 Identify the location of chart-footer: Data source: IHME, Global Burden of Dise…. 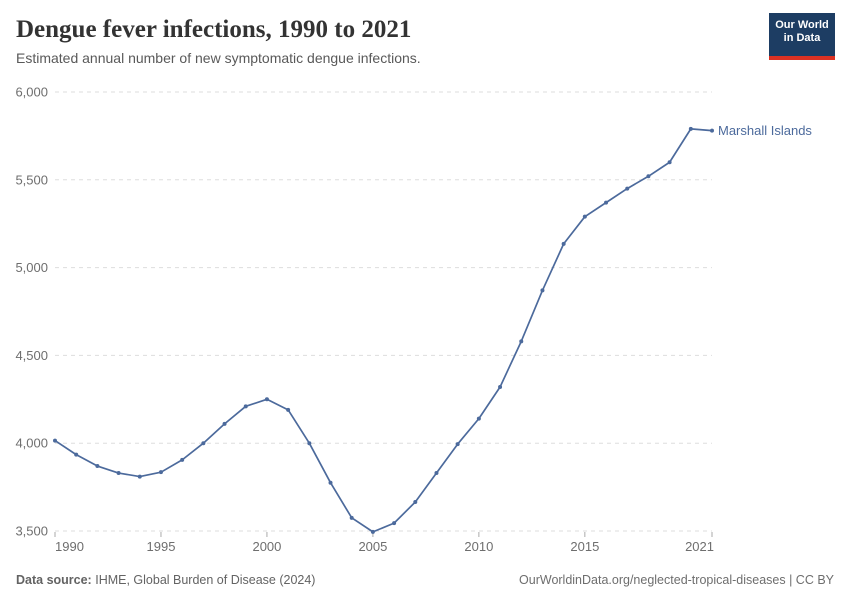
(425, 580).